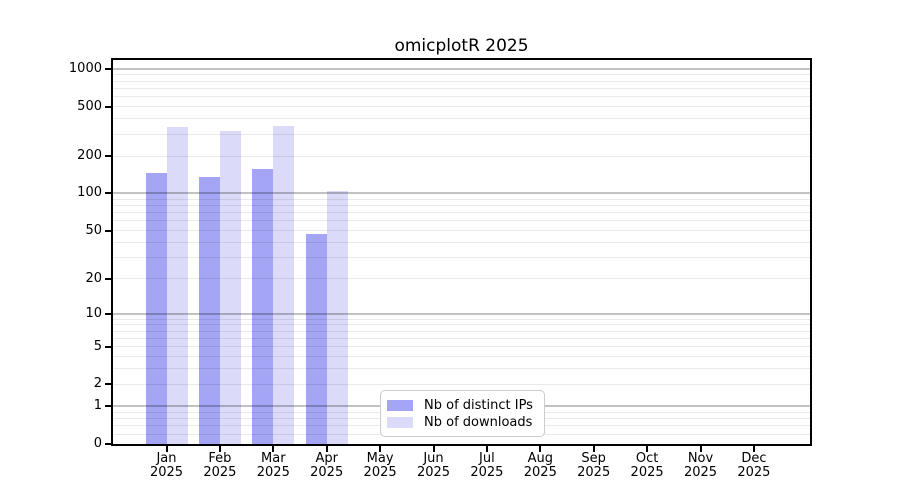  Describe the element at coordinates (97, 346) in the screenshot. I see `y-tick-label-5: 5` at that location.